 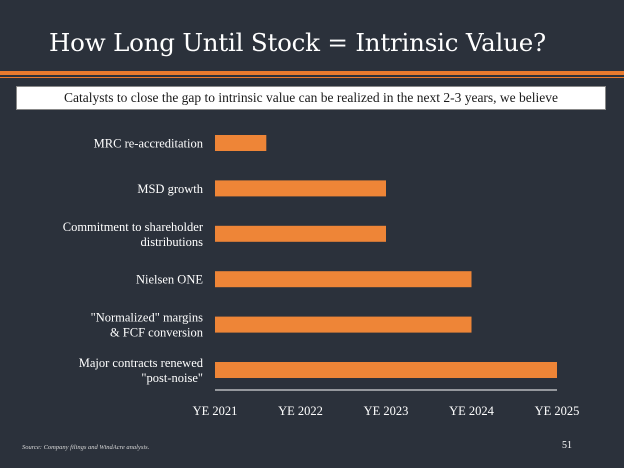 What do you see at coordinates (171, 242) in the screenshot?
I see `category-label-3-line-2: distributions` at bounding box center [171, 242].